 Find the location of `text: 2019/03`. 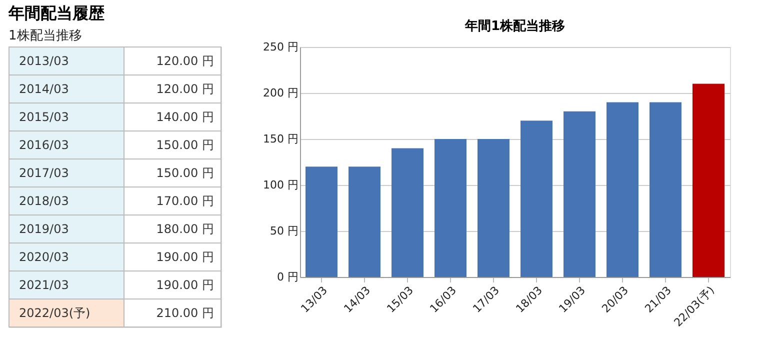

text: 2019/03 is located at coordinates (44, 229).